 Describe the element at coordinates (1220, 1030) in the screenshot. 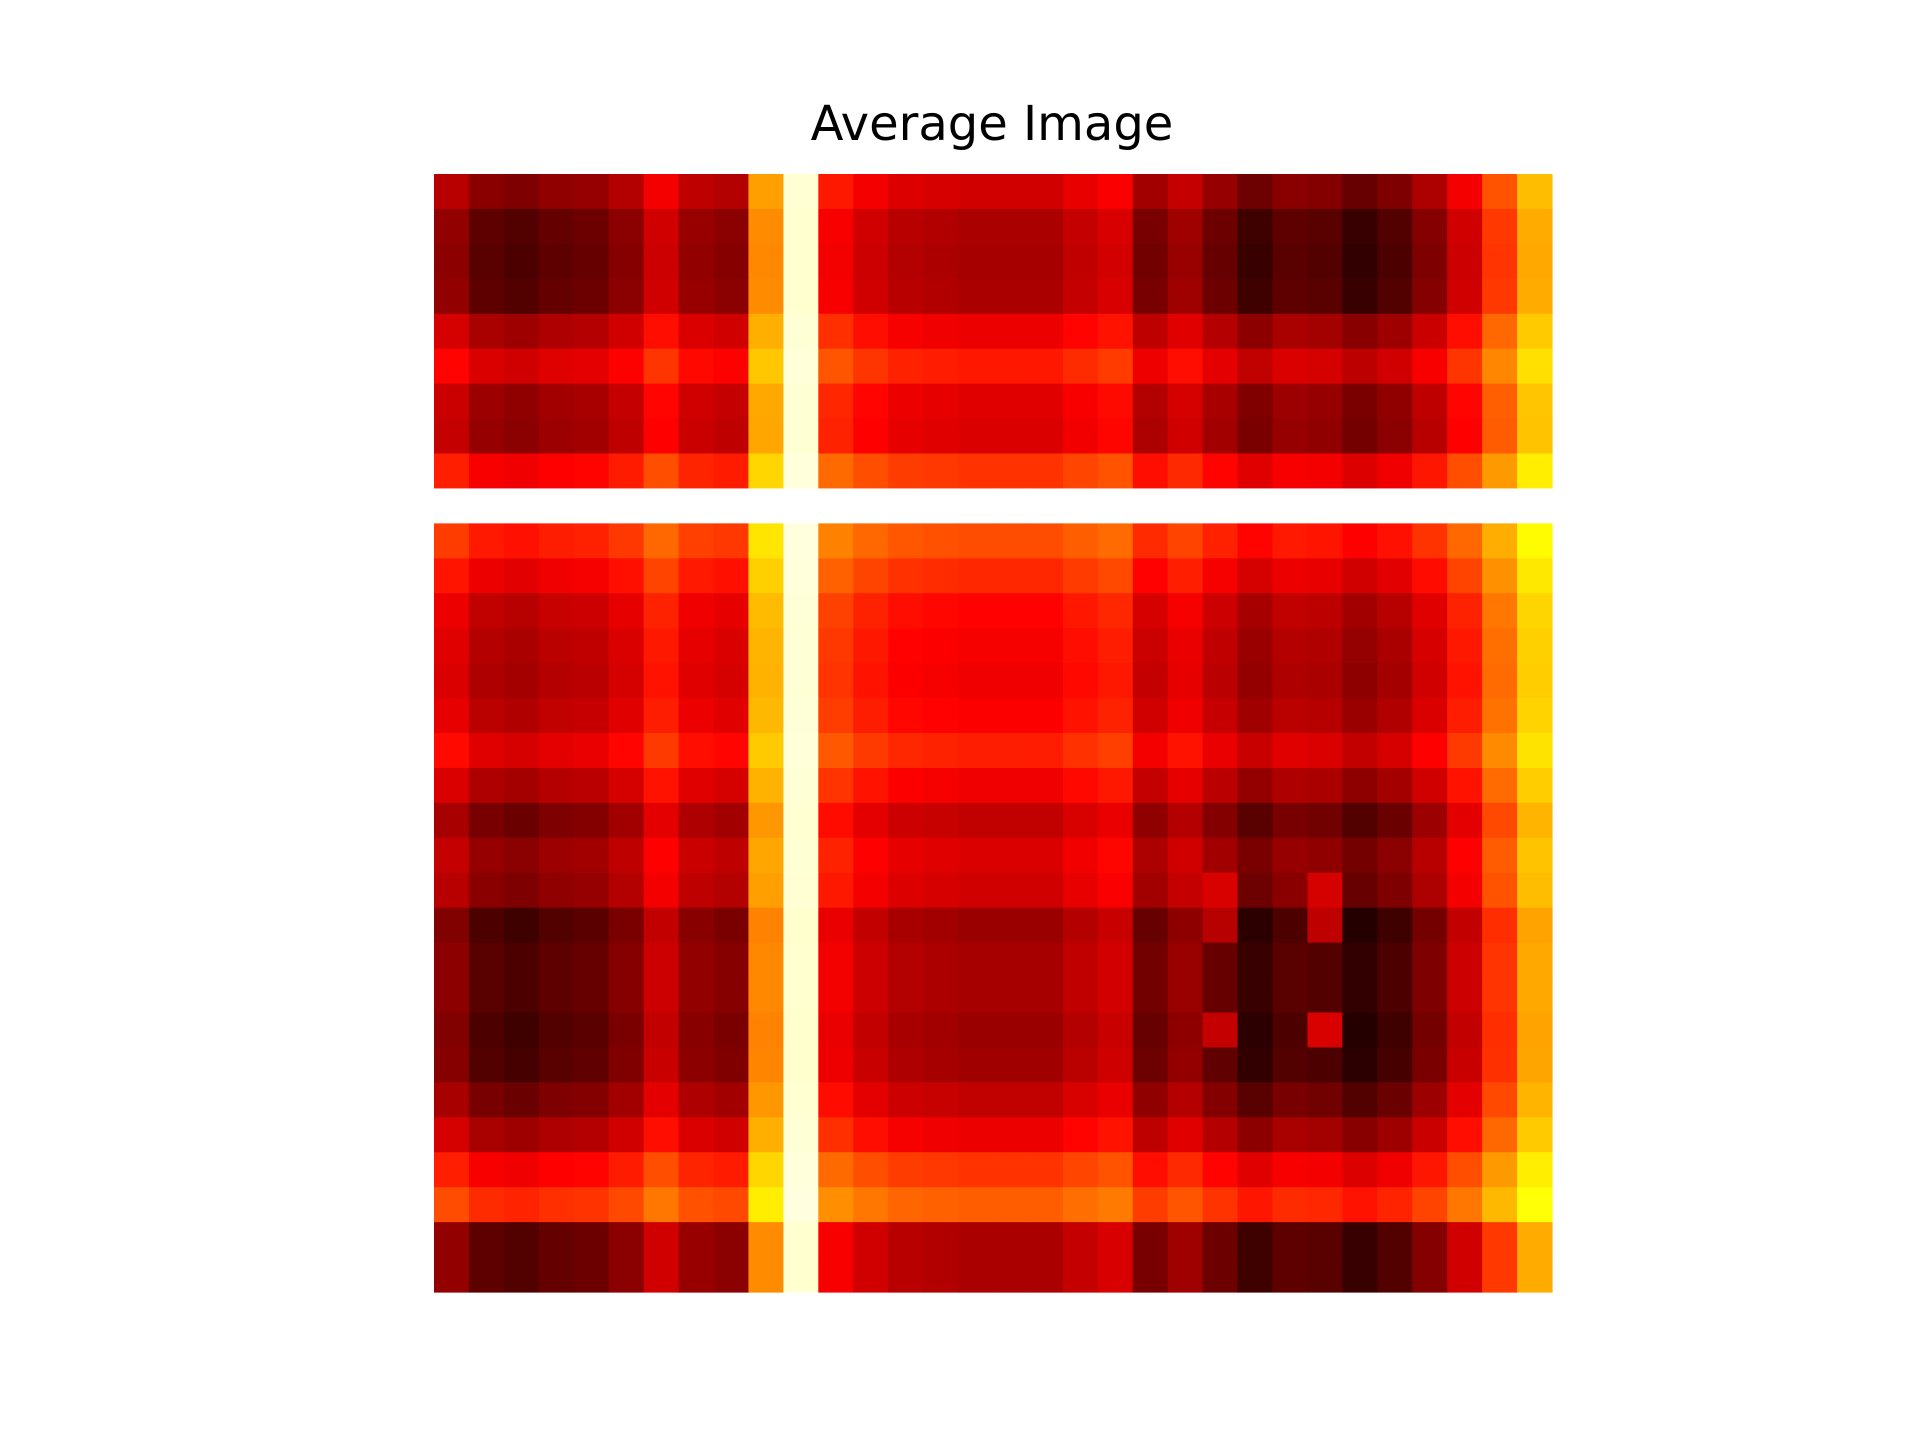

I see `heatmap-cell-r24-c22` at that location.